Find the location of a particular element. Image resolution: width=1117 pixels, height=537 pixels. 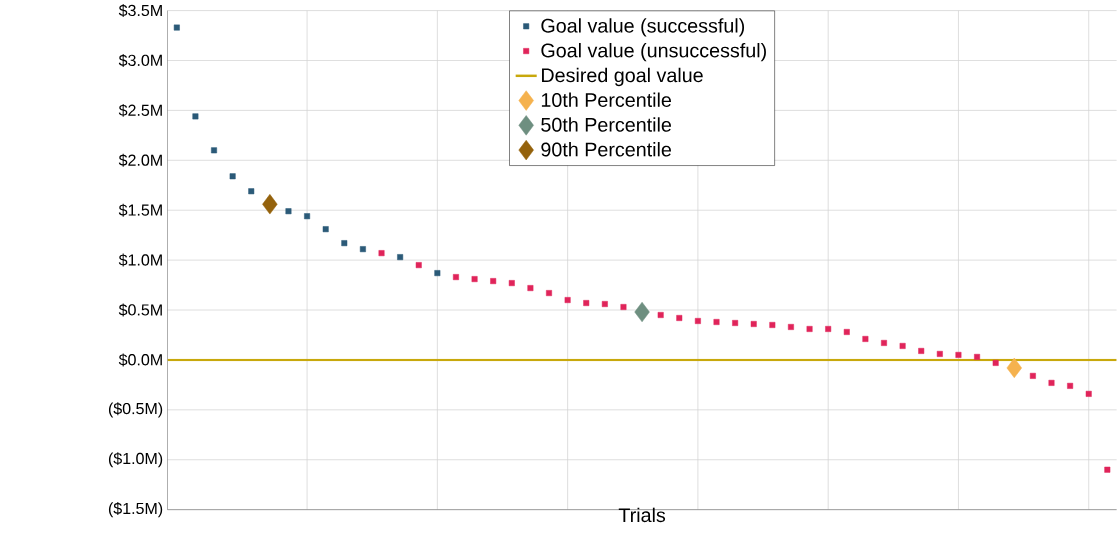

y-tick-label: $0.0M is located at coordinates (140, 360).